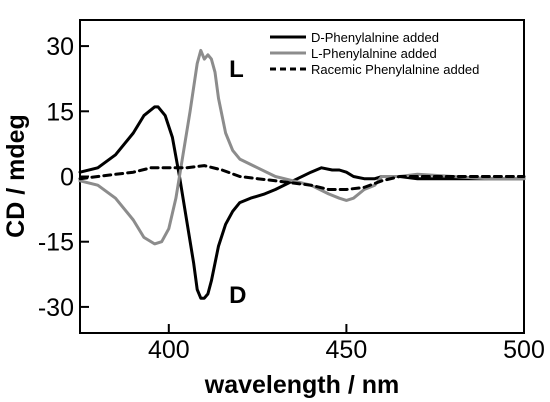 The image size is (550, 402). What do you see at coordinates (237, 182) in the screenshot?
I see `curve-annotations: LD` at bounding box center [237, 182].